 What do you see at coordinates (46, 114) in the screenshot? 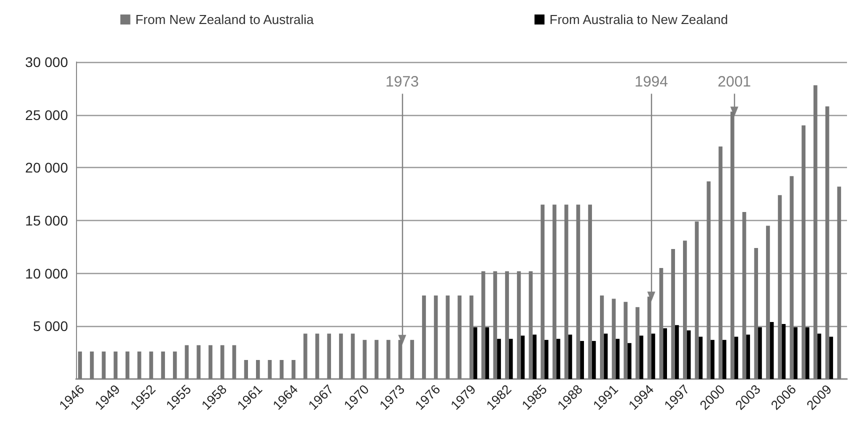
I see `y-tick-label: 25 000` at bounding box center [46, 114].